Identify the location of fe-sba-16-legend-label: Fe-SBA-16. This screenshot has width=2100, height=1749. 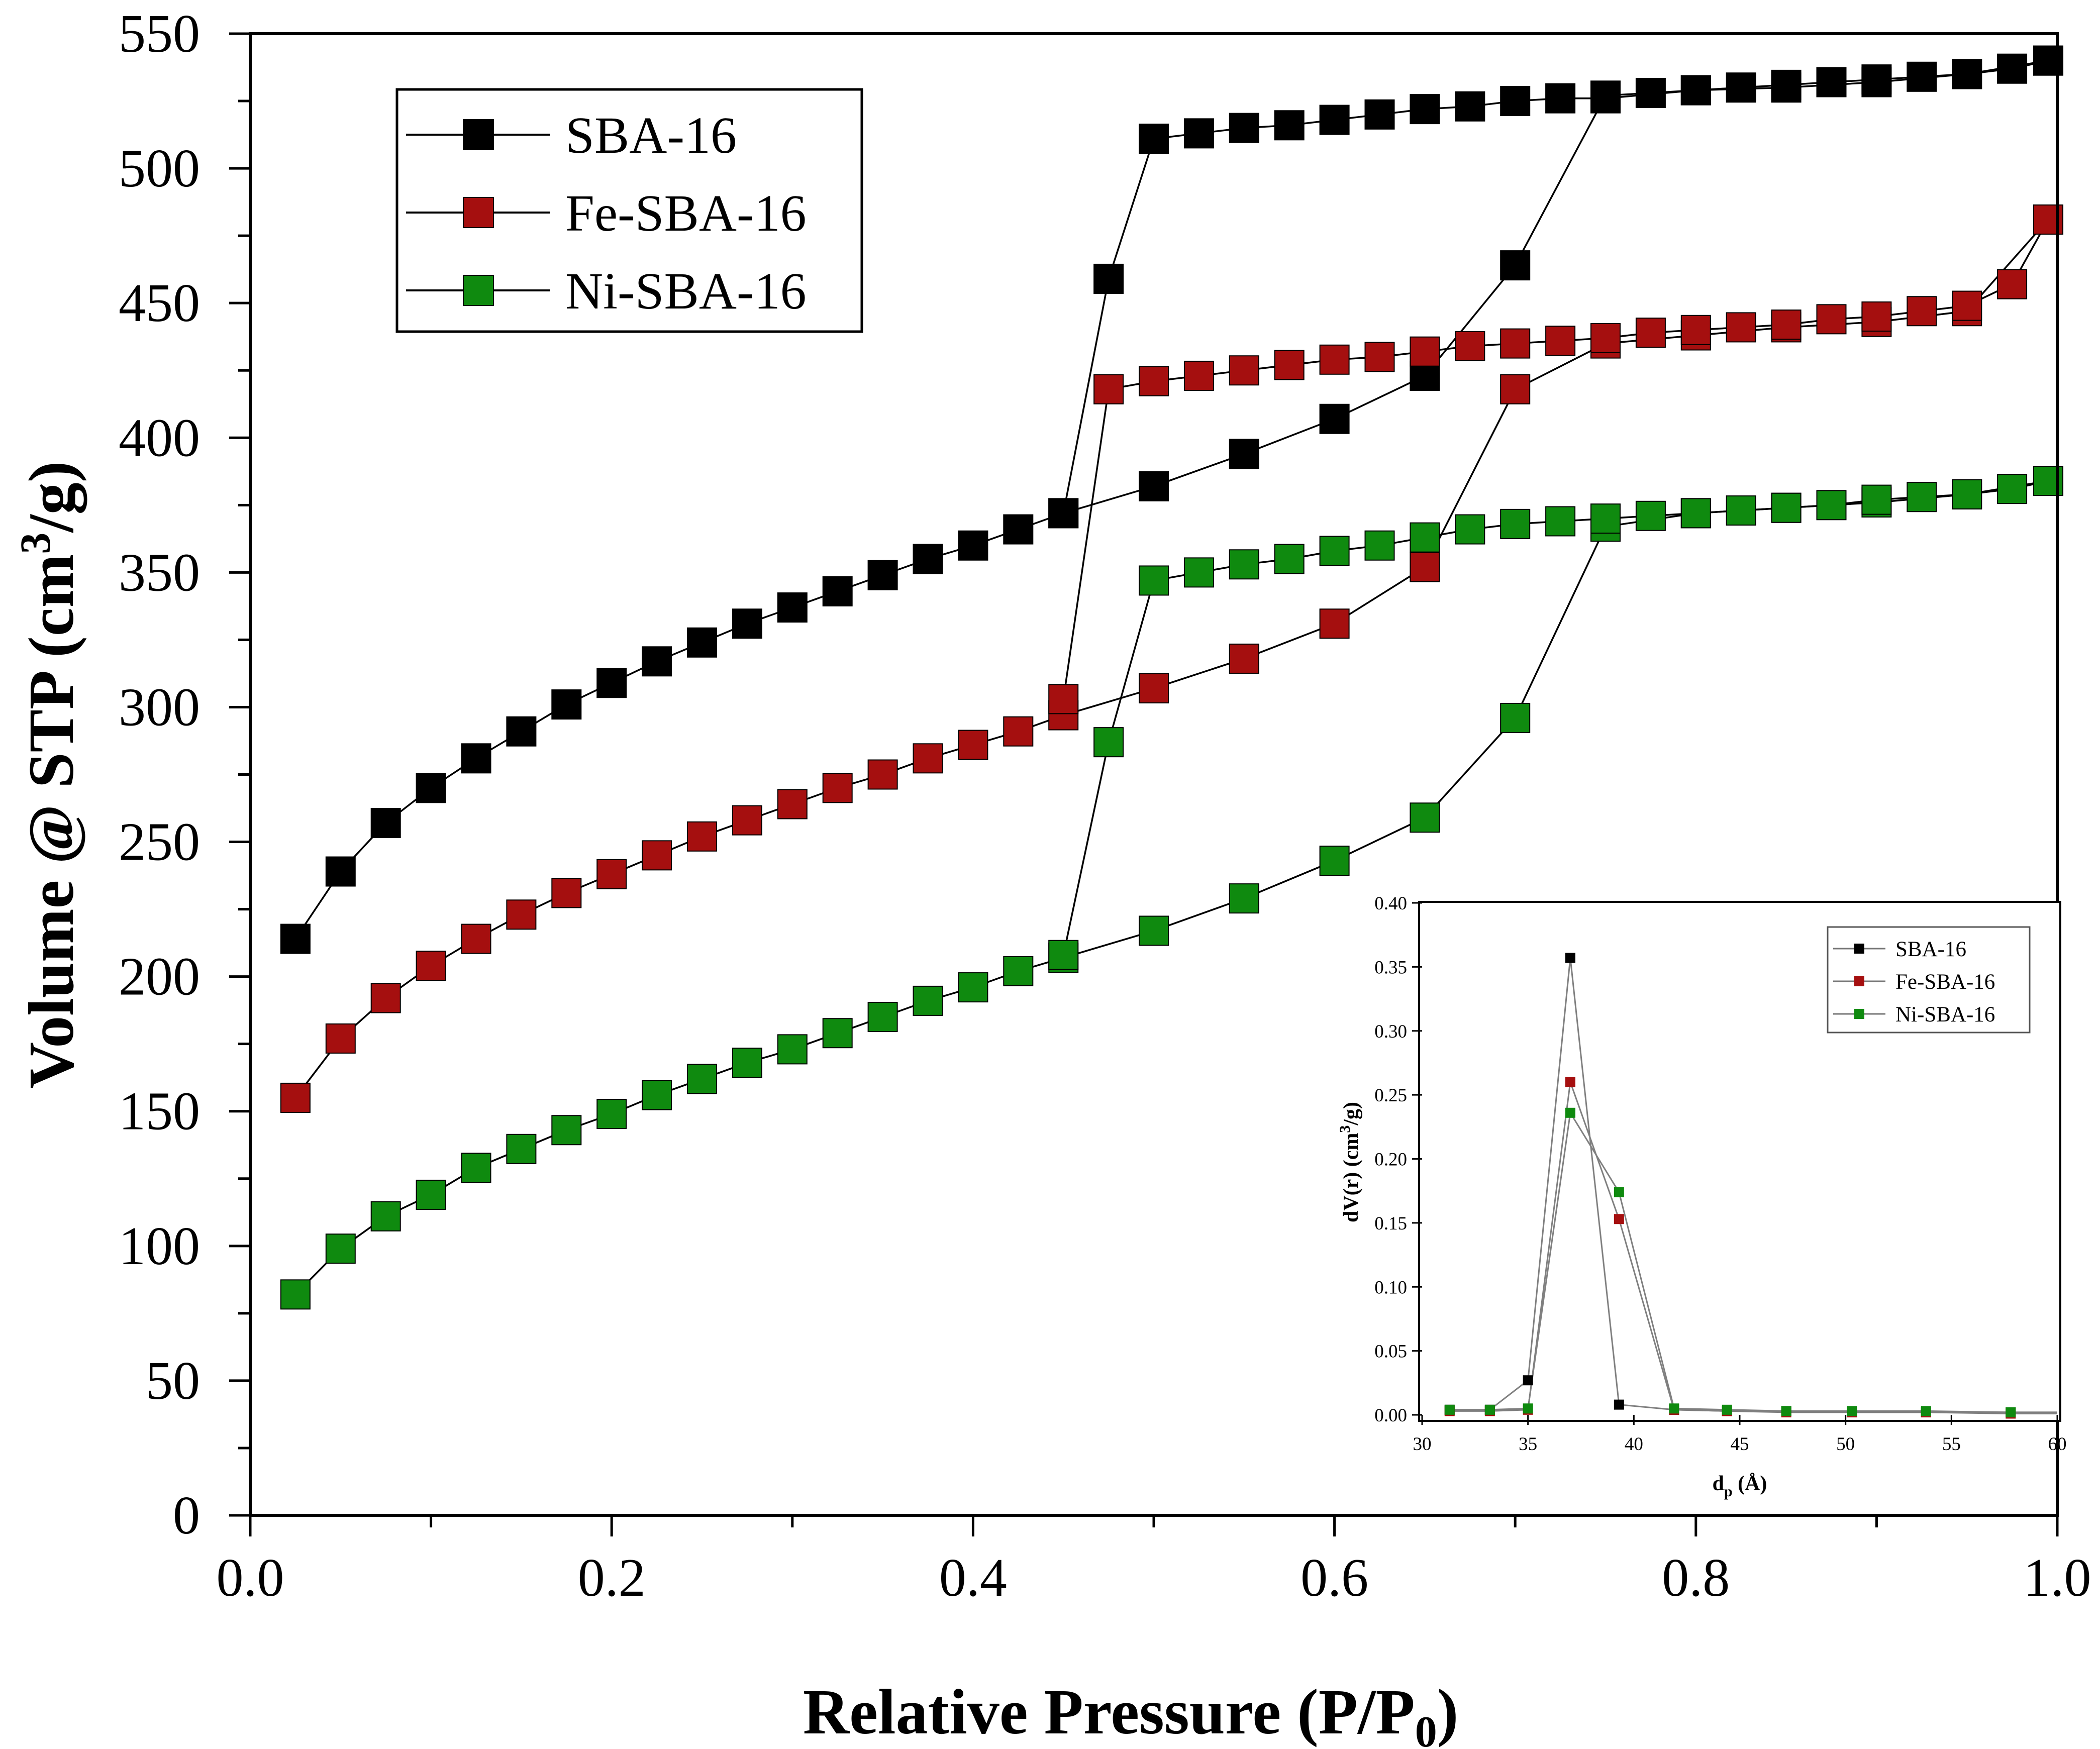
(686, 213).